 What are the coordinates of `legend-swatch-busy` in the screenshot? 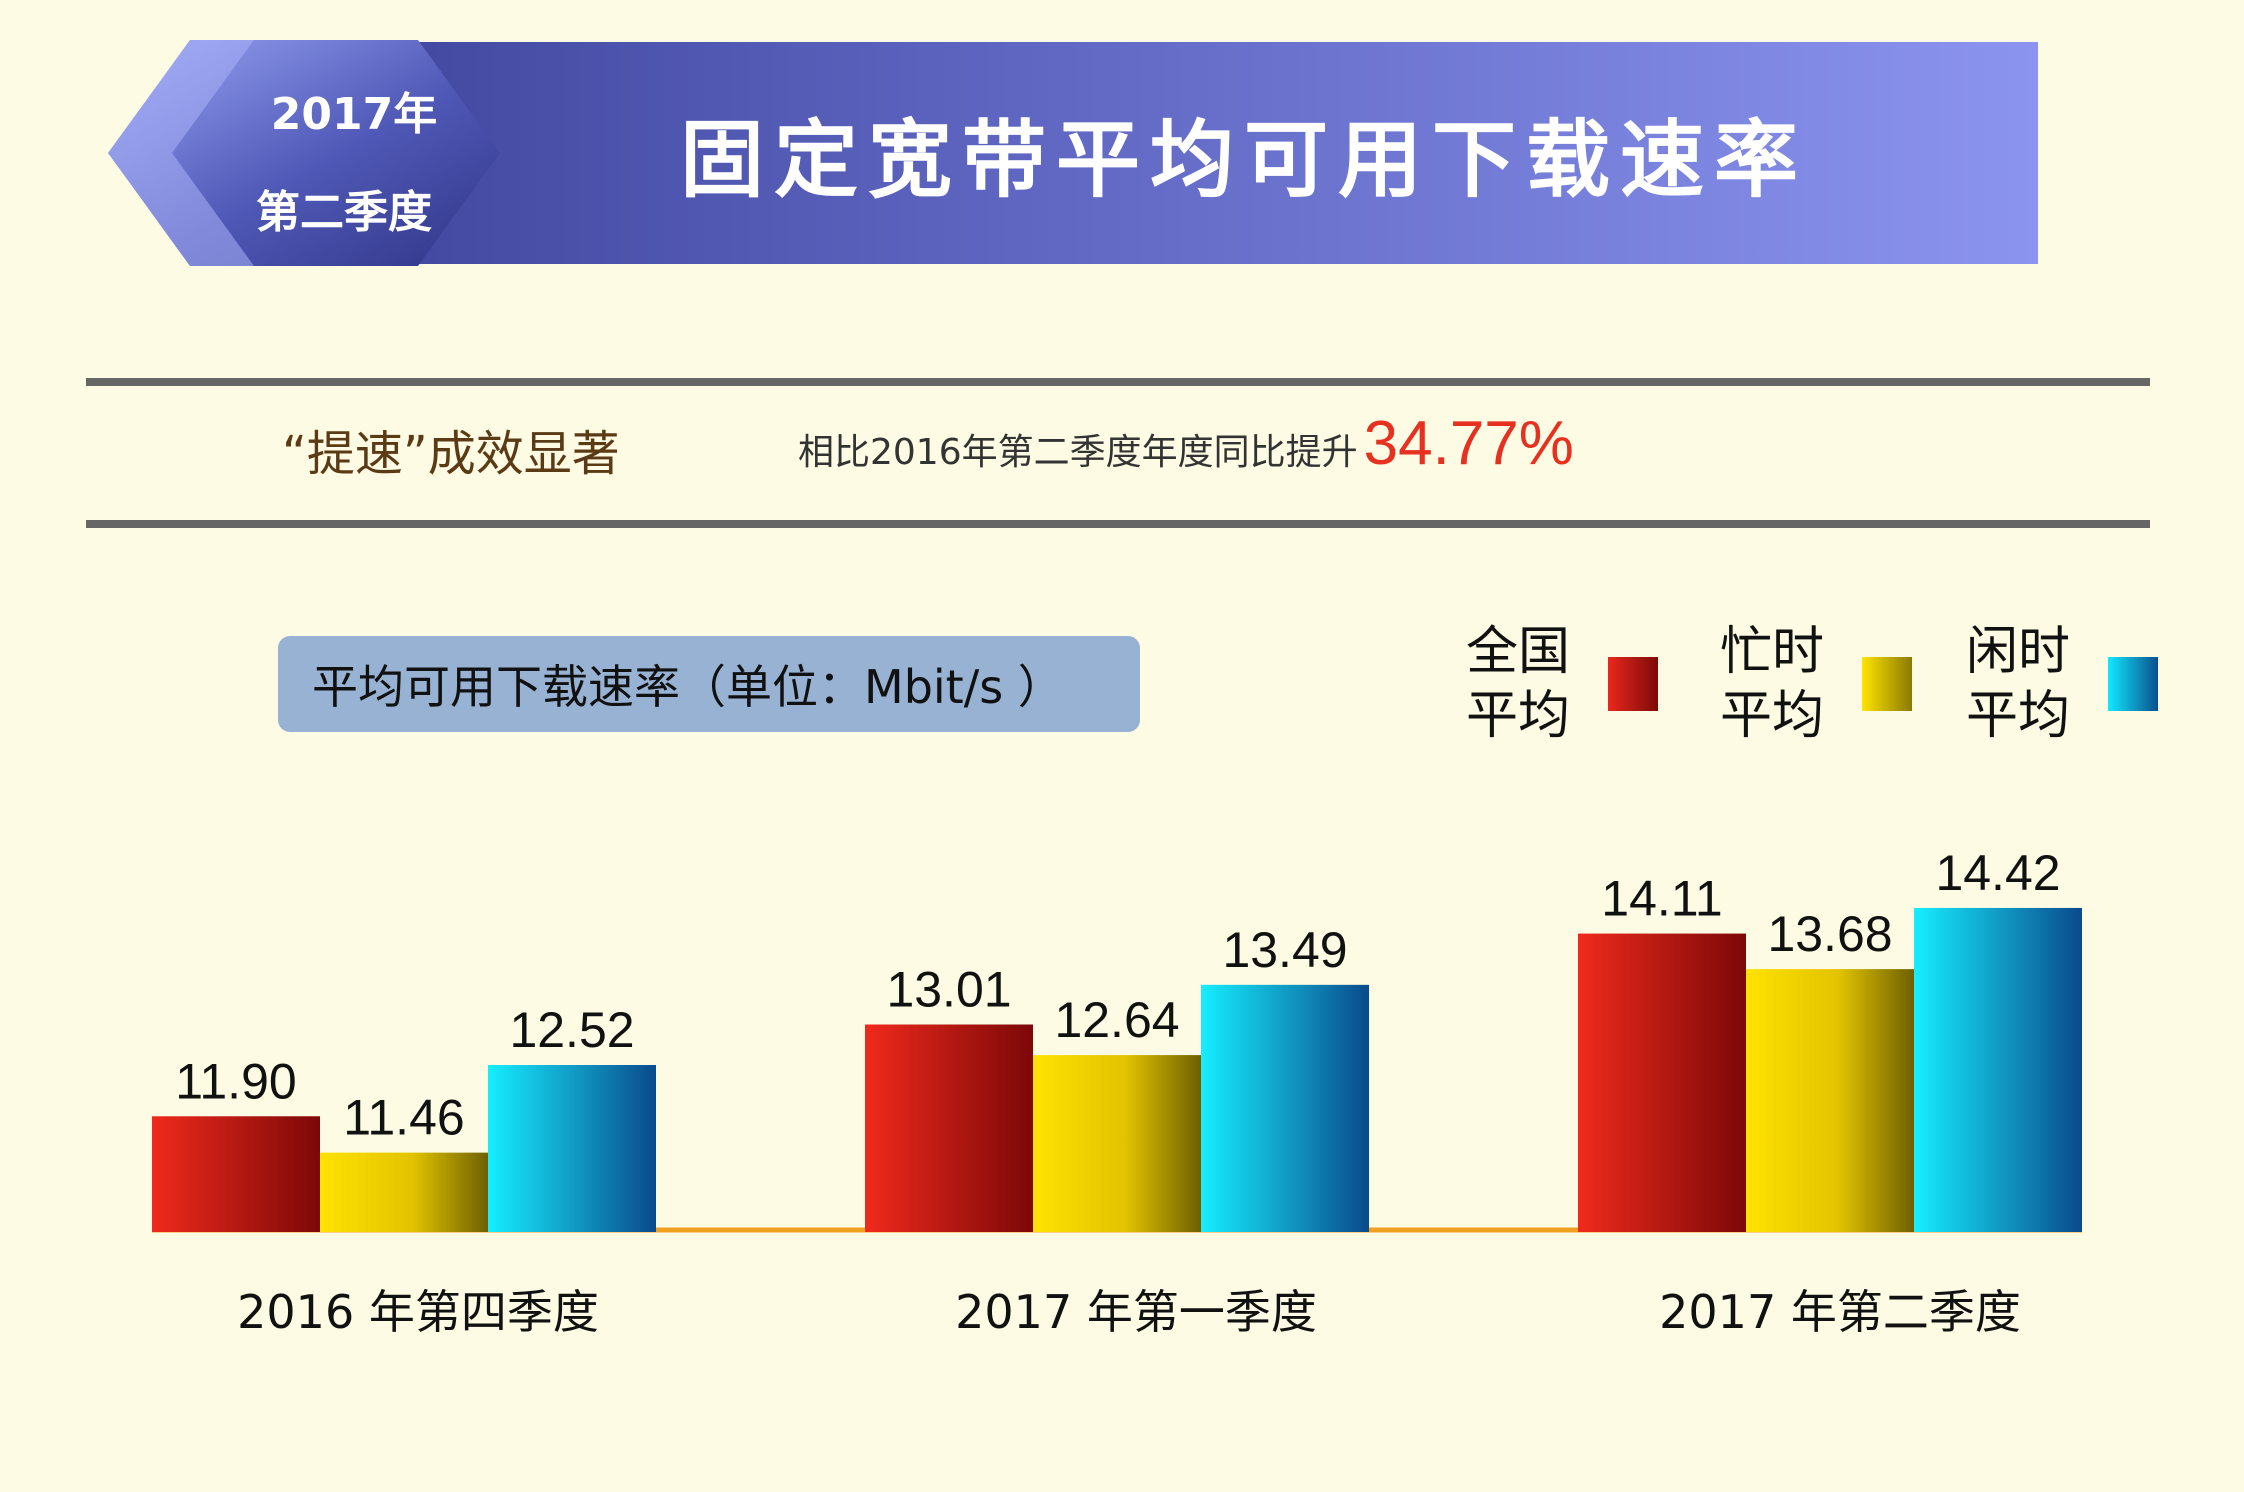 It's located at (1887, 684).